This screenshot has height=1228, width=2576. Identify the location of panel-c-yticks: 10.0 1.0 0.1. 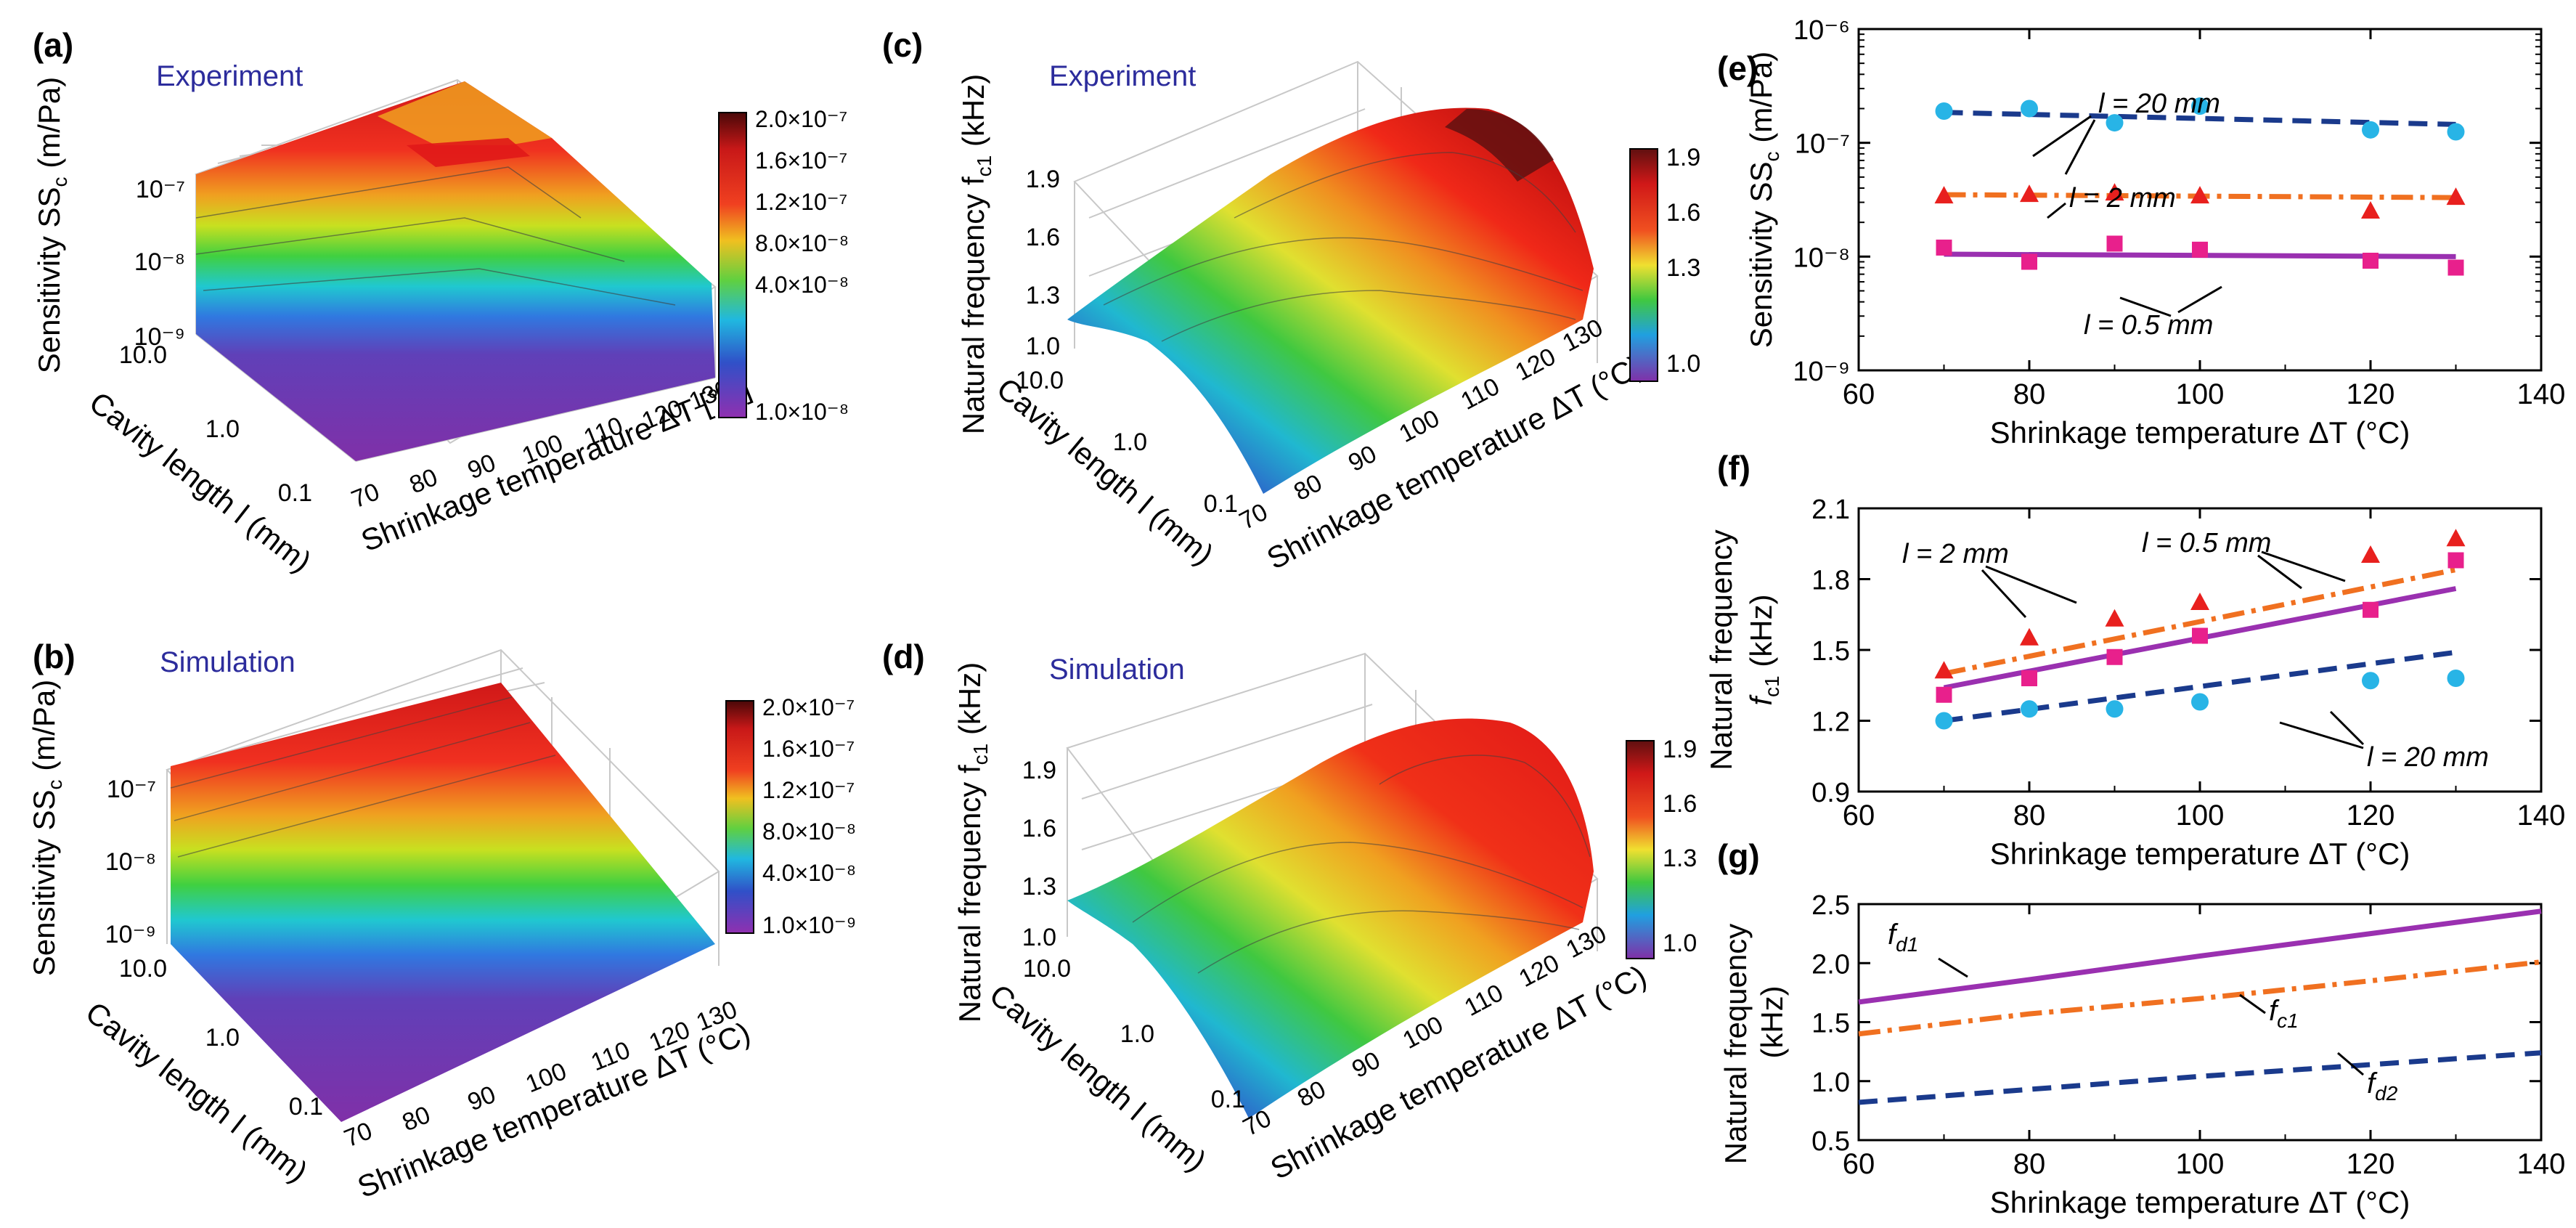
(1127, 443).